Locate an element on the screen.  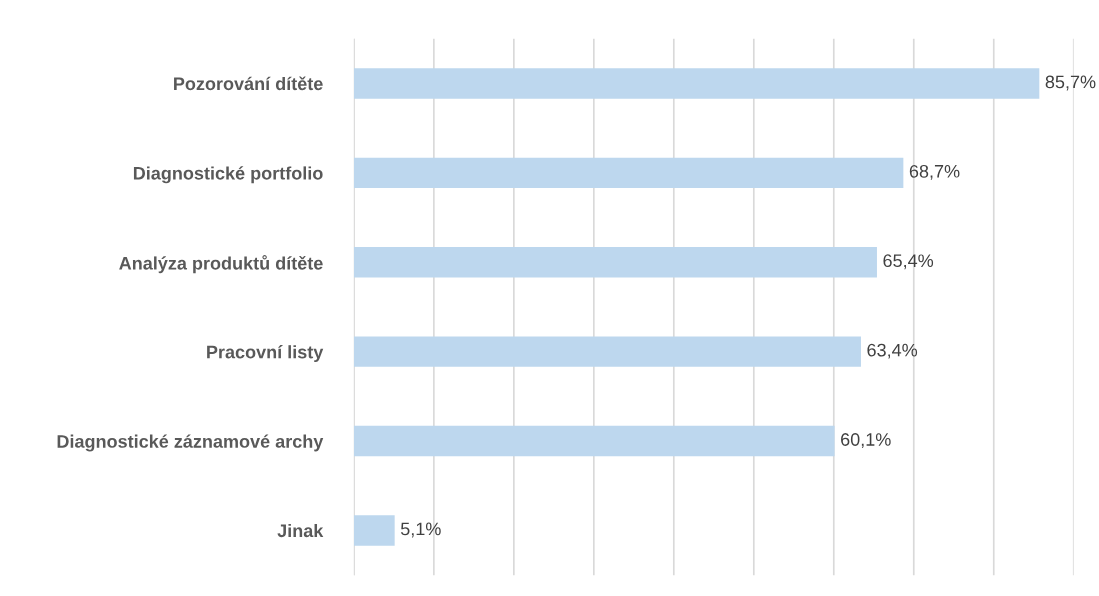
y-tick-label: Diagnostické portfolio is located at coordinates (228, 175).